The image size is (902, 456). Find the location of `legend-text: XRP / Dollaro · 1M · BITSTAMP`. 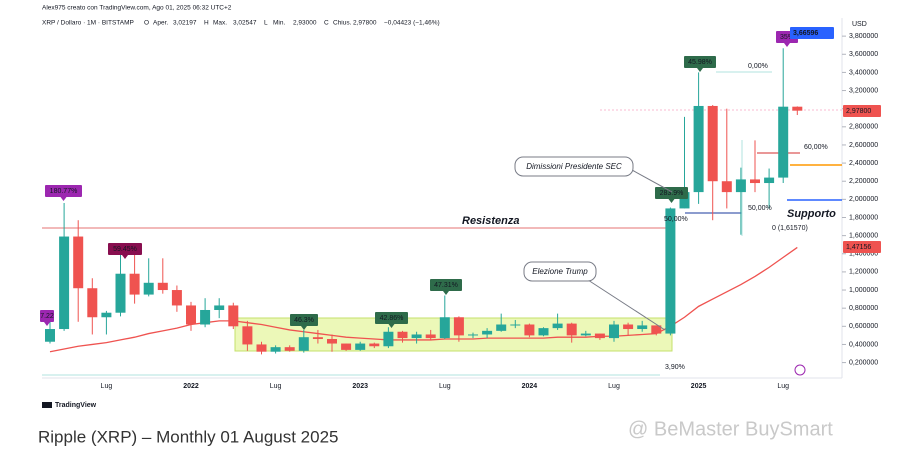

legend-text: XRP / Dollaro · 1M · BITSTAMP is located at coordinates (88, 23).